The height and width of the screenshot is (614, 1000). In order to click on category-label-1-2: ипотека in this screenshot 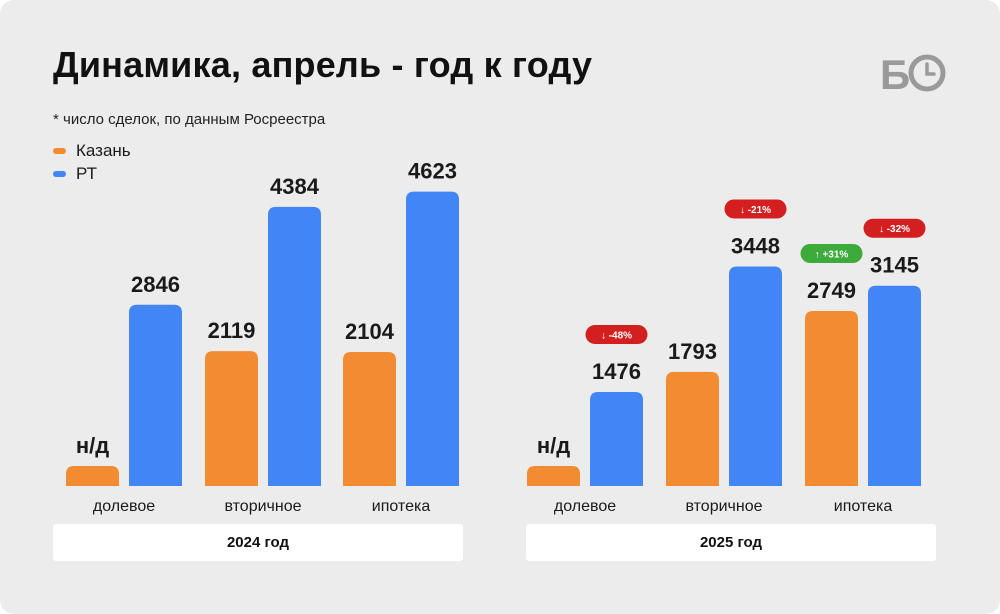, I will do `click(863, 506)`.